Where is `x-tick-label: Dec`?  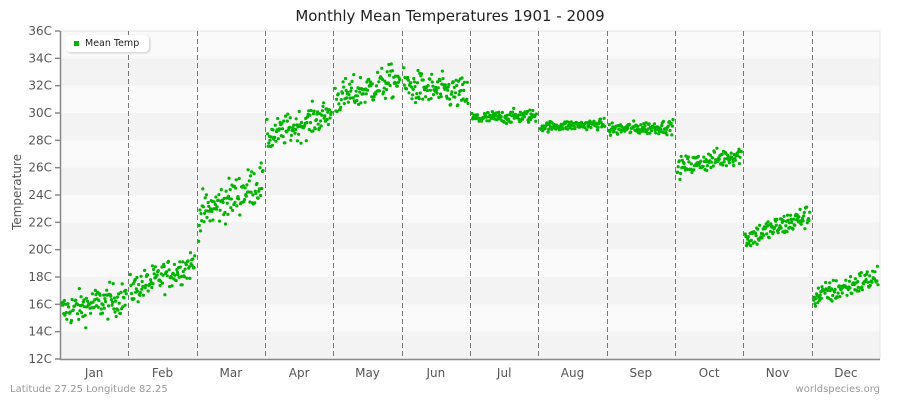
x-tick-label: Dec is located at coordinates (845, 373).